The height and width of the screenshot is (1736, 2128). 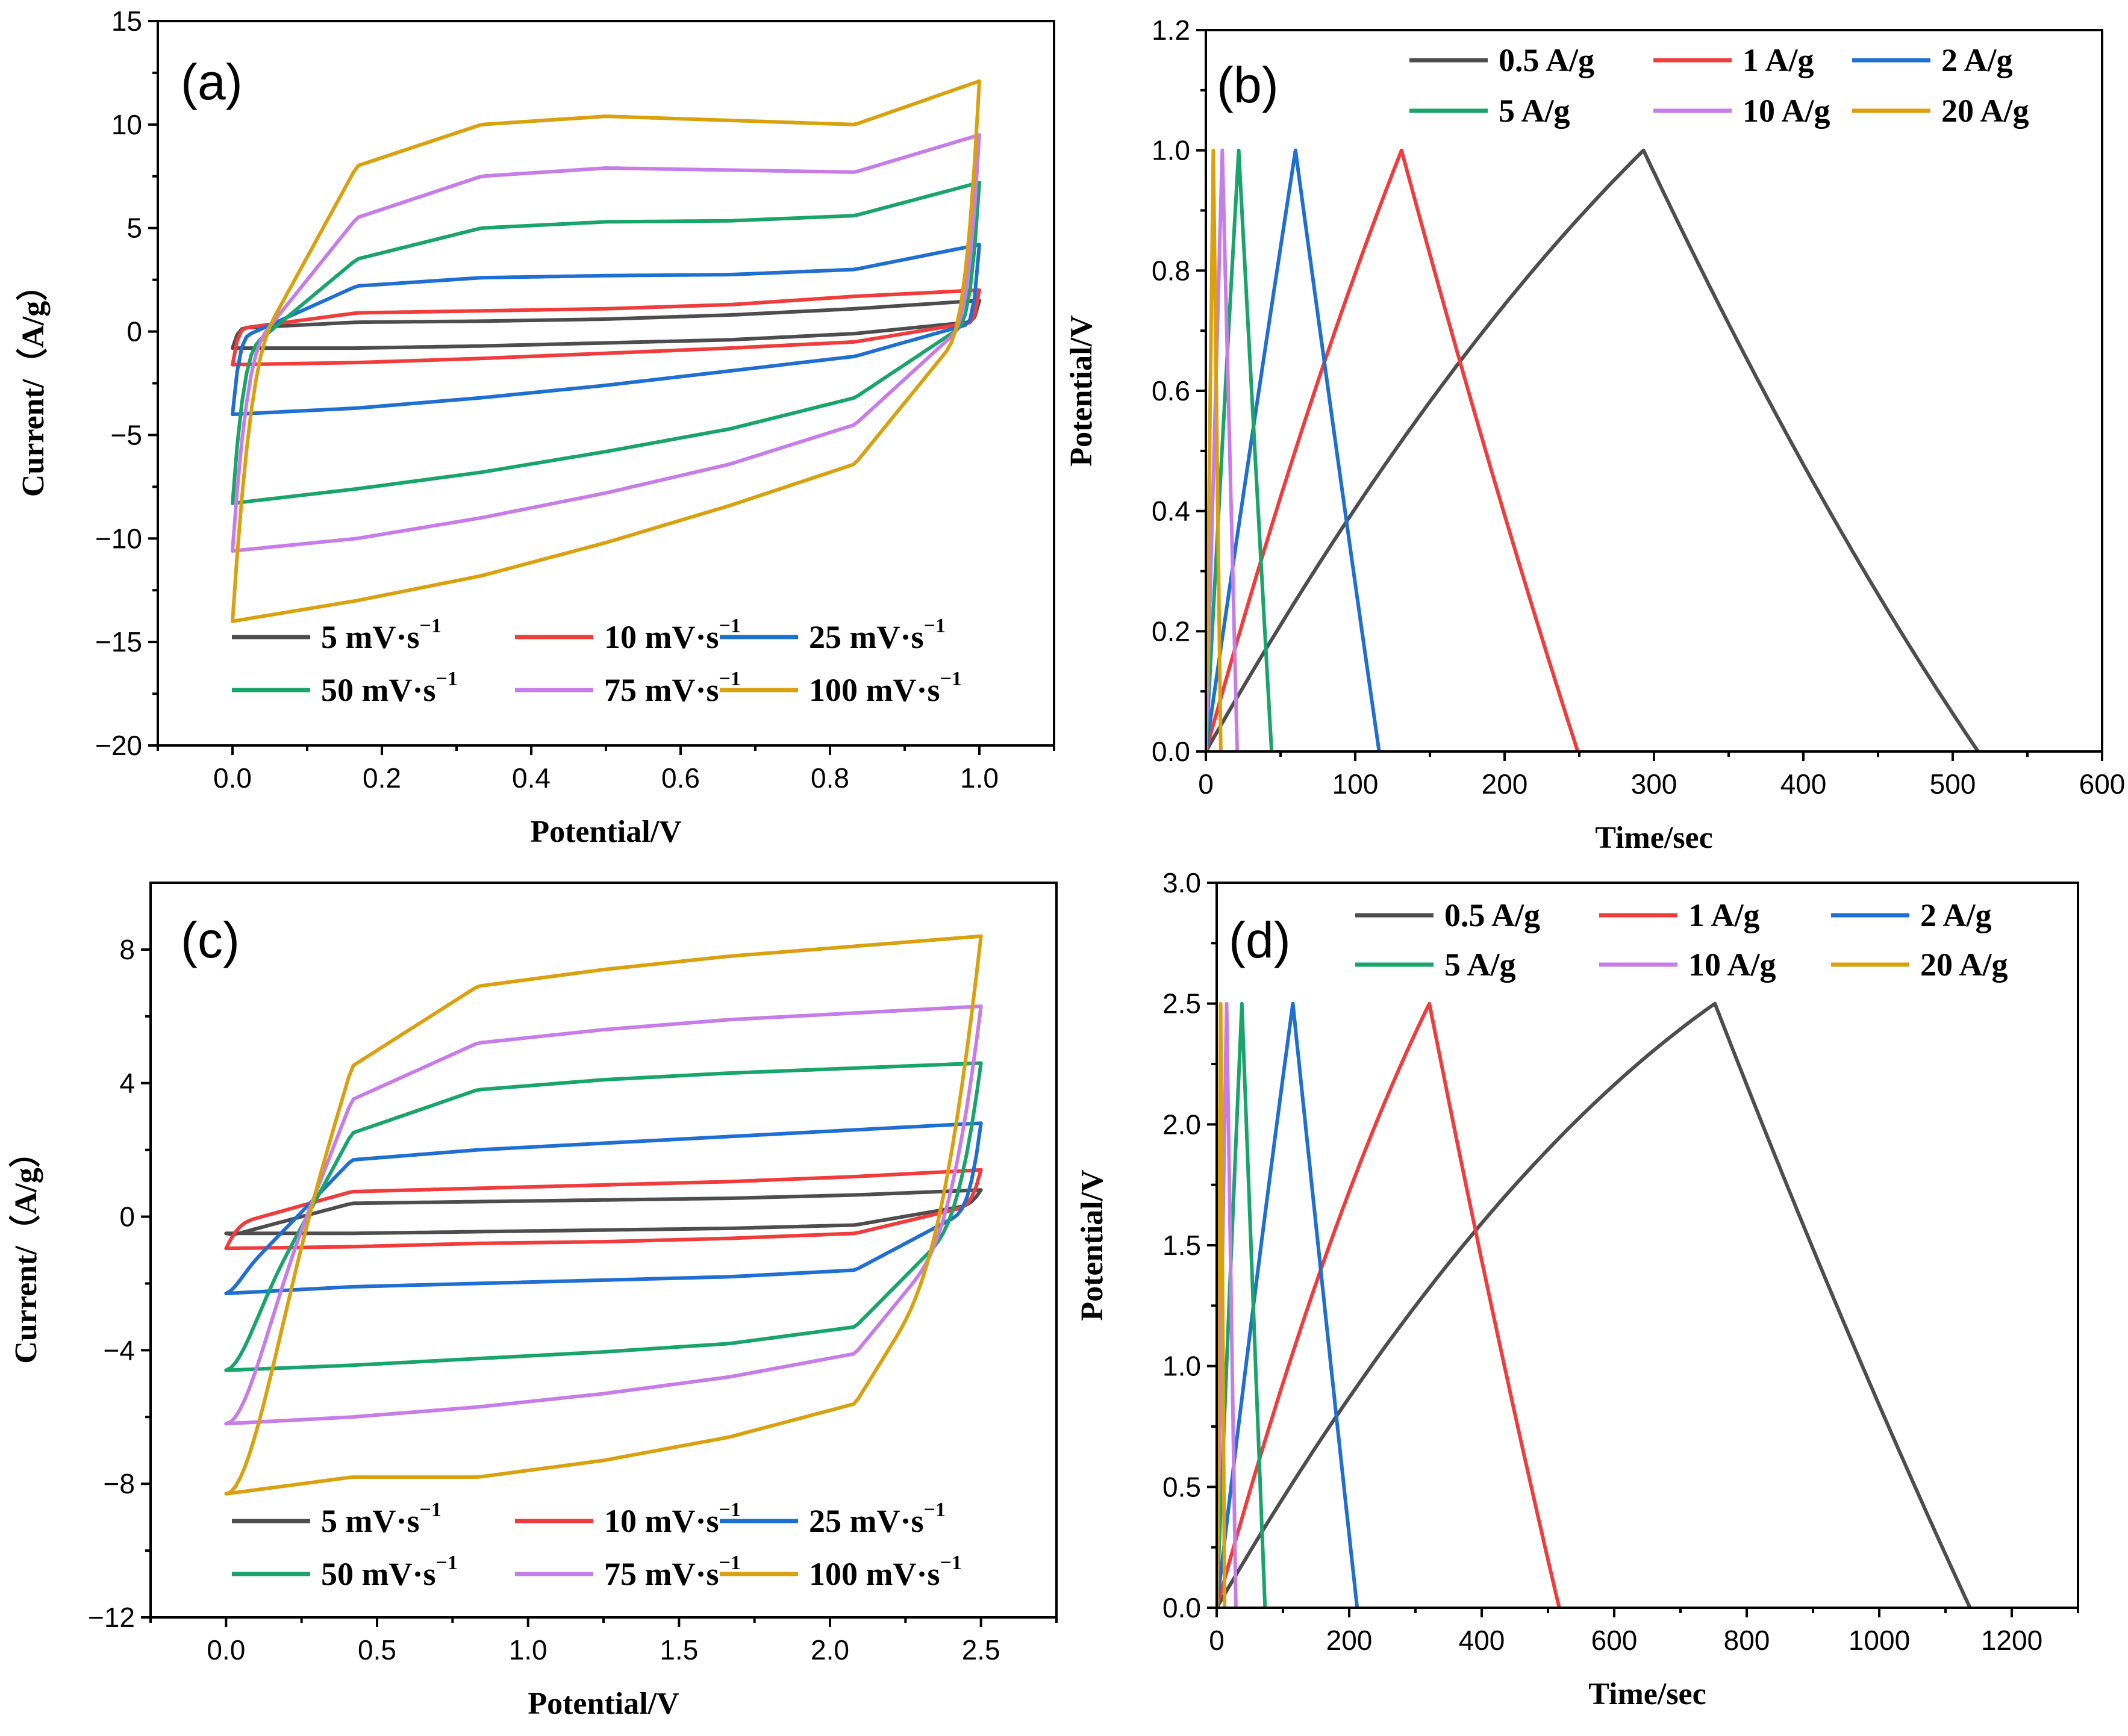 What do you see at coordinates (980, 778) in the screenshot?
I see `x-tick-label-a: 1.0` at bounding box center [980, 778].